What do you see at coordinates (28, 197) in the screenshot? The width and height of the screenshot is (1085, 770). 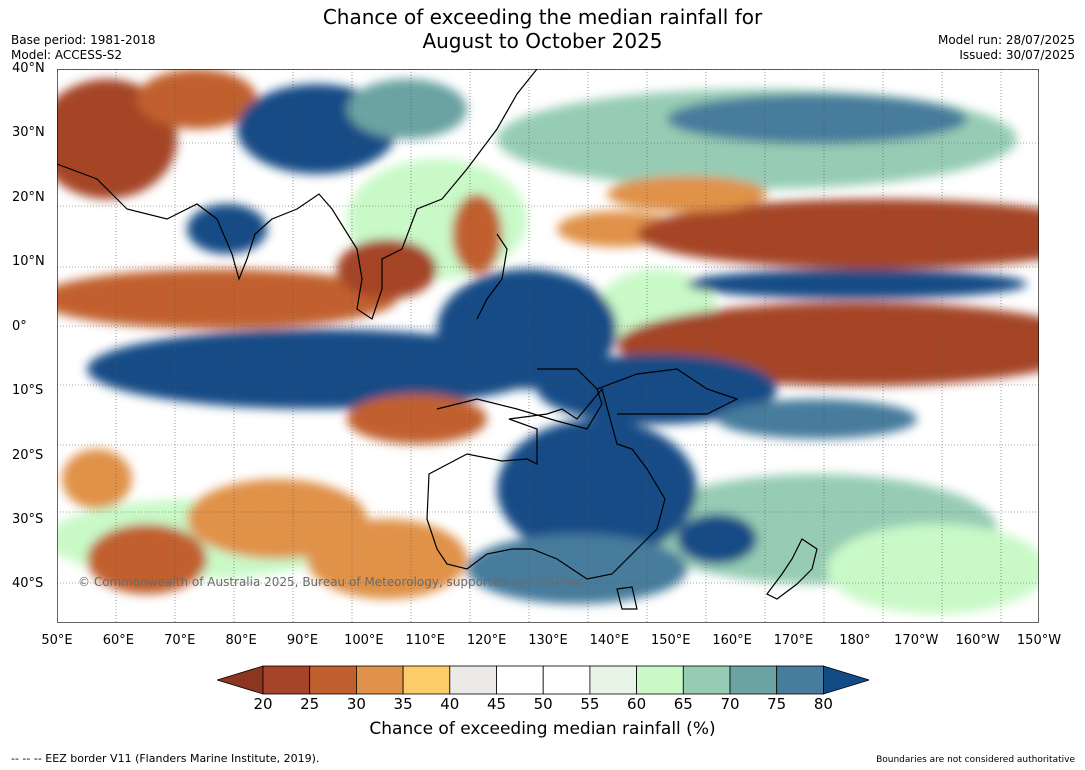 I see `lat-label: 20°N` at bounding box center [28, 197].